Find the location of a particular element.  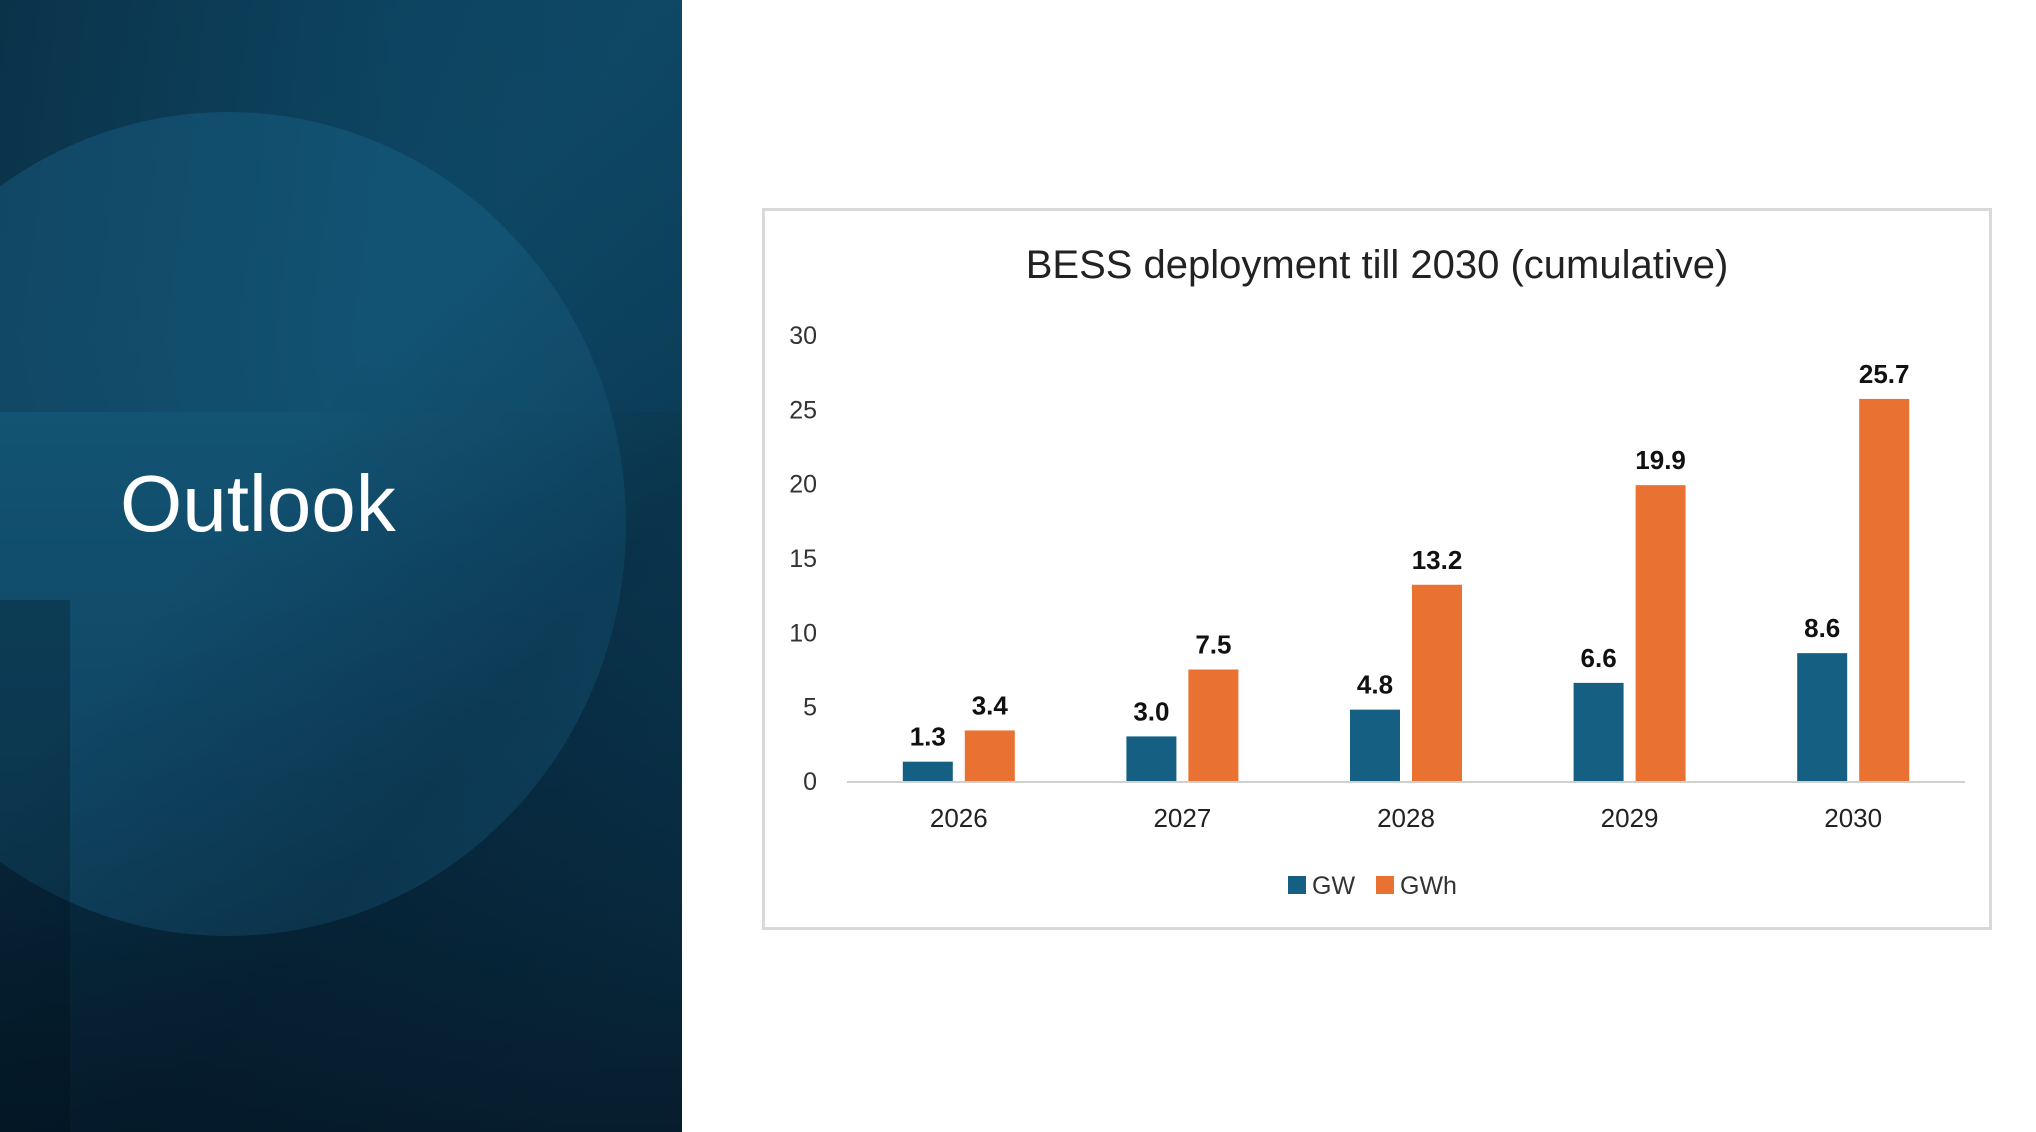

legend-swatch-gw is located at coordinates (1297, 885).